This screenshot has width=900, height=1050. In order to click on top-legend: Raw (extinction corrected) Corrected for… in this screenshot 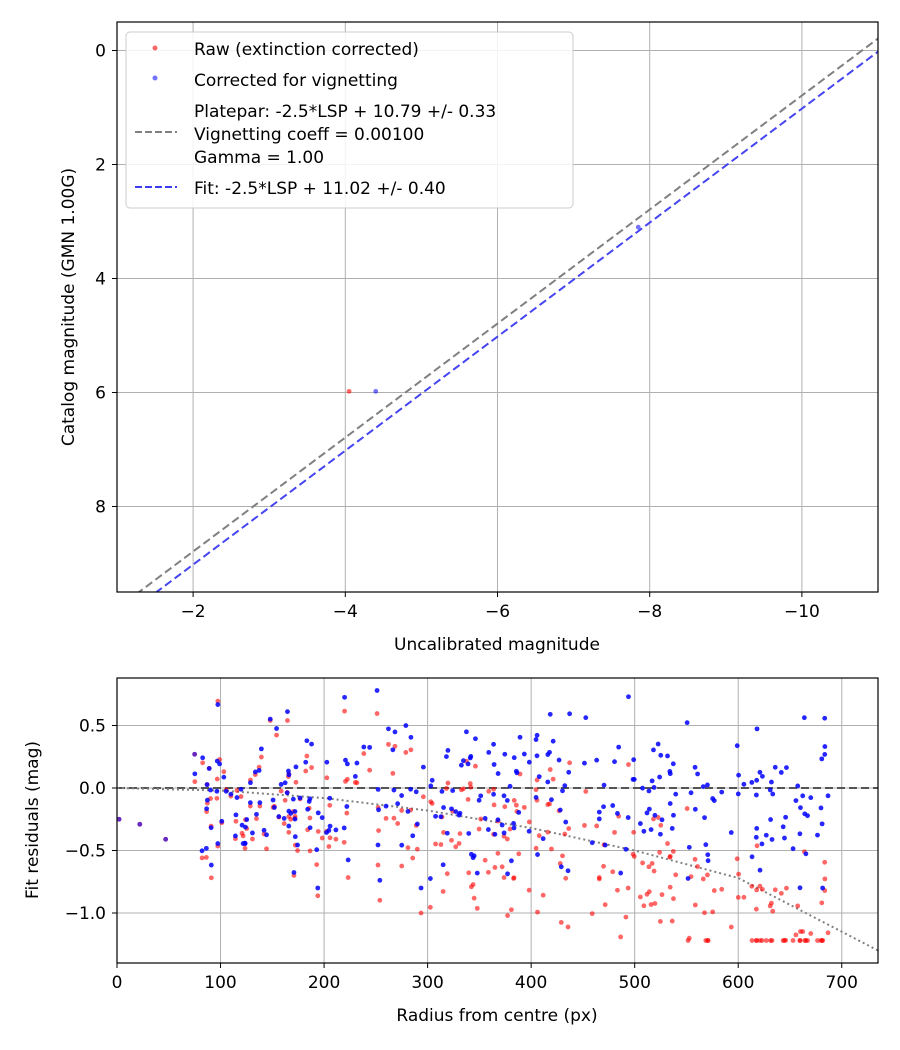, I will do `click(349, 120)`.